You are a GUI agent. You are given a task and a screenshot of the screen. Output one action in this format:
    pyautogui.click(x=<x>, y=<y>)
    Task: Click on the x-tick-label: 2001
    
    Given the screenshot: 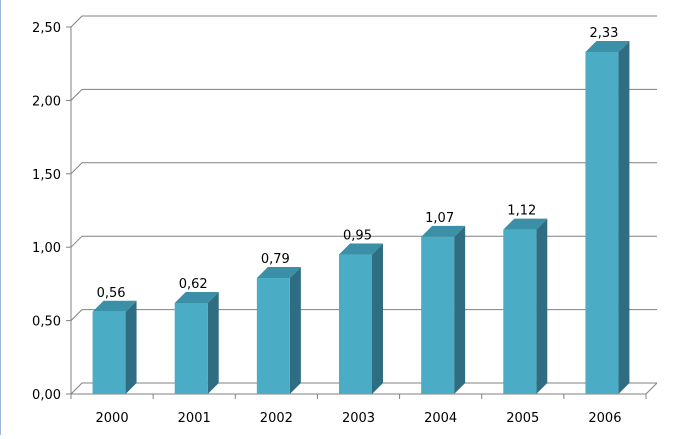 What is the action you would take?
    pyautogui.click(x=194, y=418)
    